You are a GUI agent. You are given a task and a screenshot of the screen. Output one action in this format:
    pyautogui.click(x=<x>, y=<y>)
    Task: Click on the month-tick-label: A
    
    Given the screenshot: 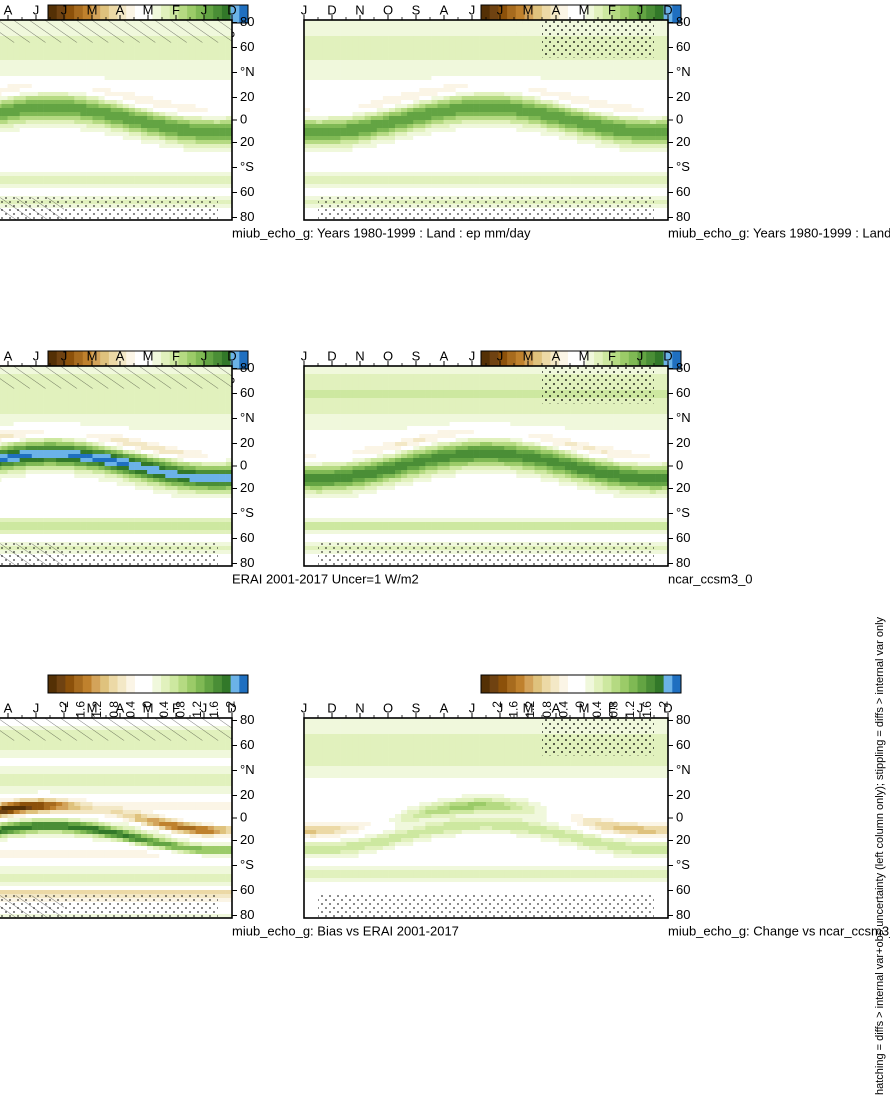 What is the action you would take?
    pyautogui.click(x=120, y=9)
    